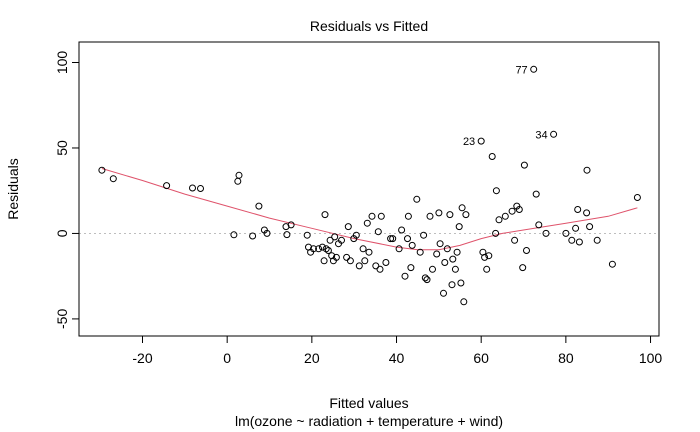  Describe the element at coordinates (227, 358) in the screenshot. I see `x-tick-label: 0` at that location.